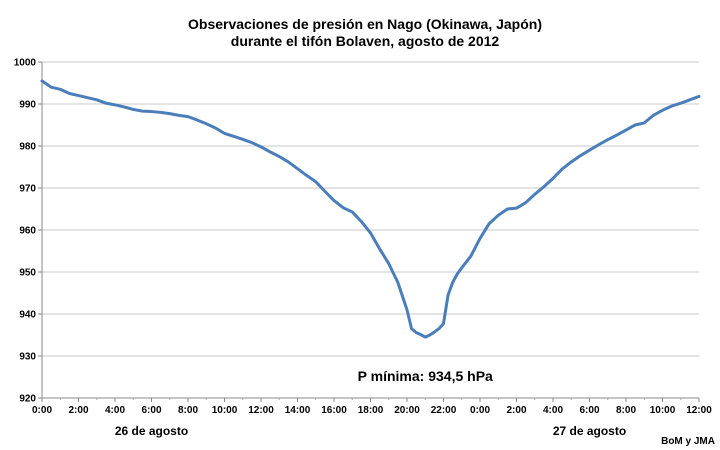 This screenshot has width=720, height=450. What do you see at coordinates (25, 63) in the screenshot?
I see `y-tick-label: 1000` at bounding box center [25, 63].